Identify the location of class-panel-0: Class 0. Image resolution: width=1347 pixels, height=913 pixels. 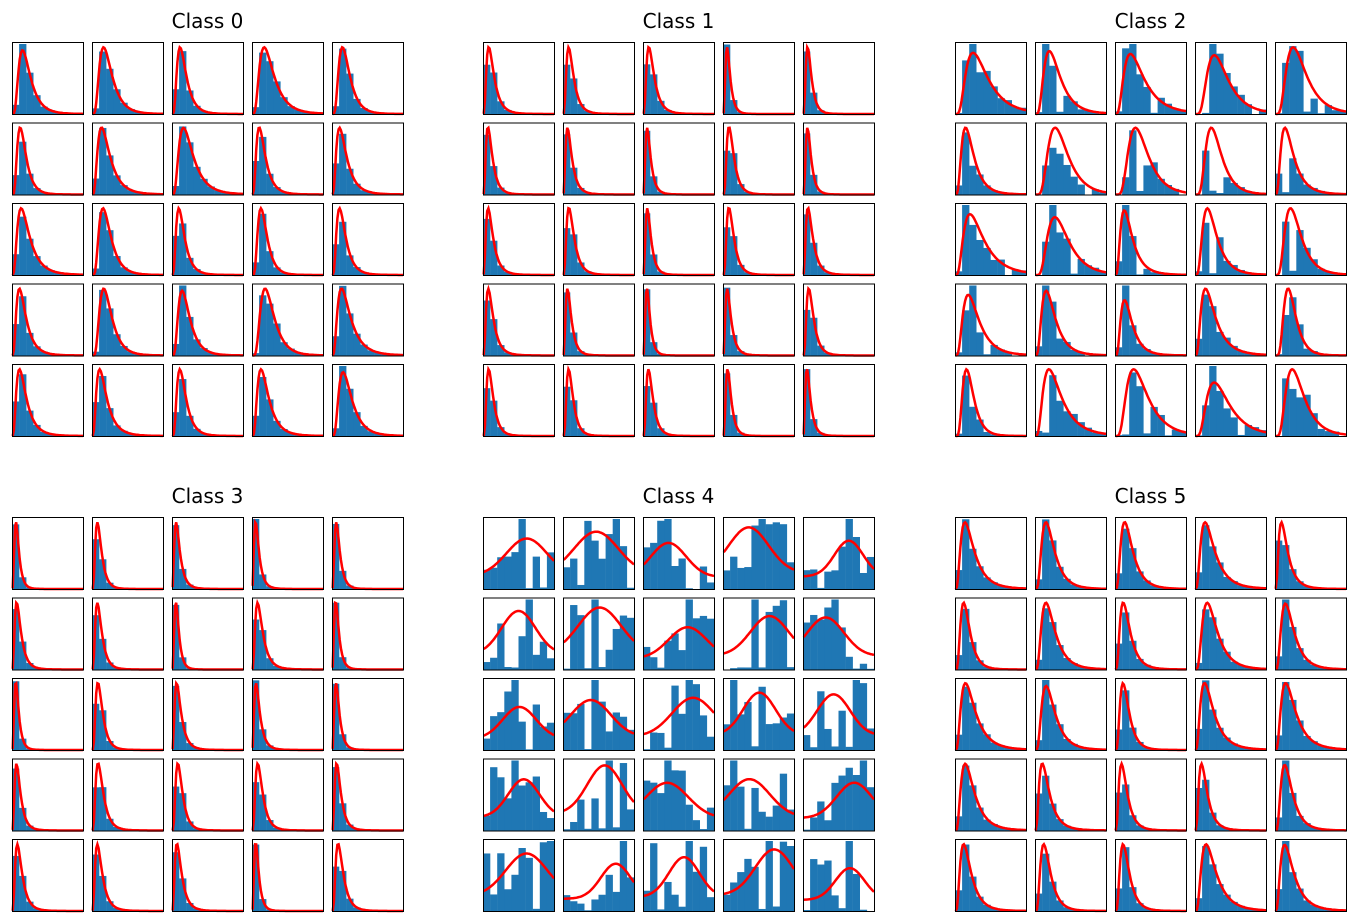
(207, 223).